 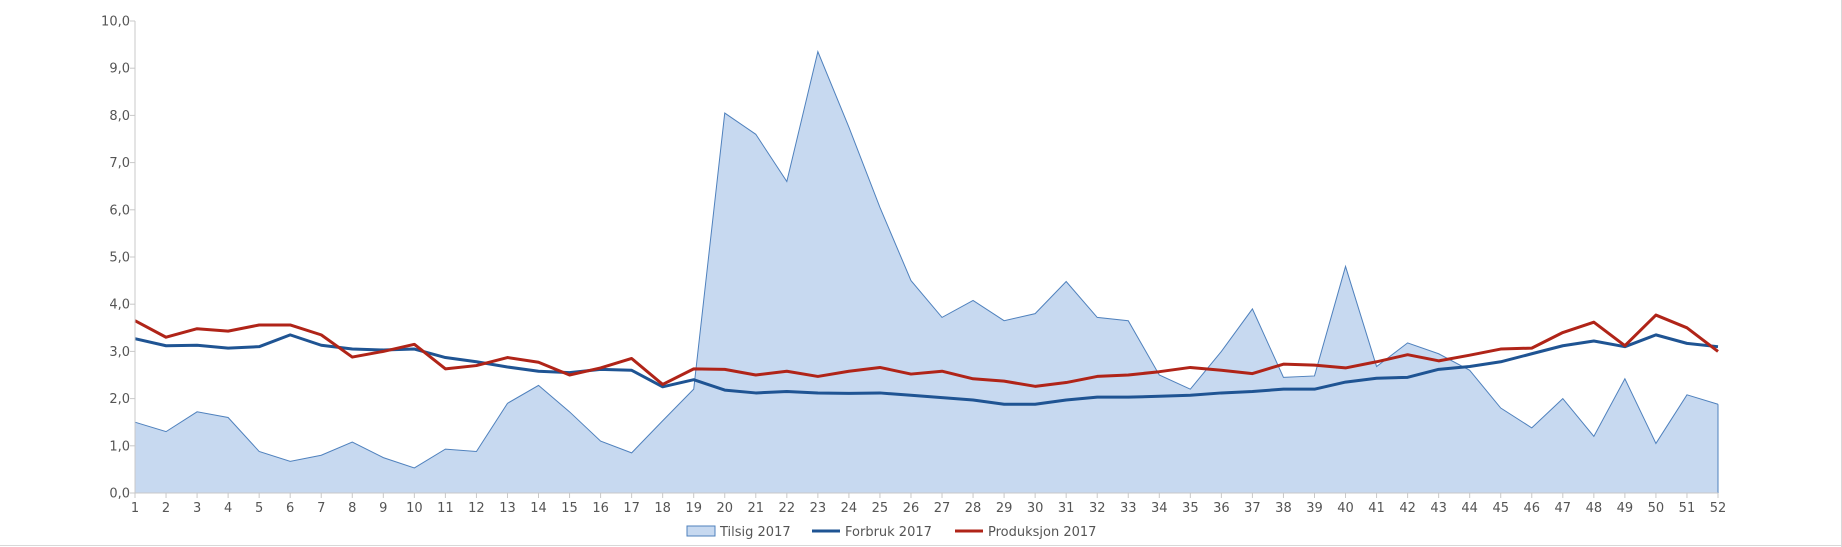 I want to click on x-tick-label: 44, so click(x=1469, y=508).